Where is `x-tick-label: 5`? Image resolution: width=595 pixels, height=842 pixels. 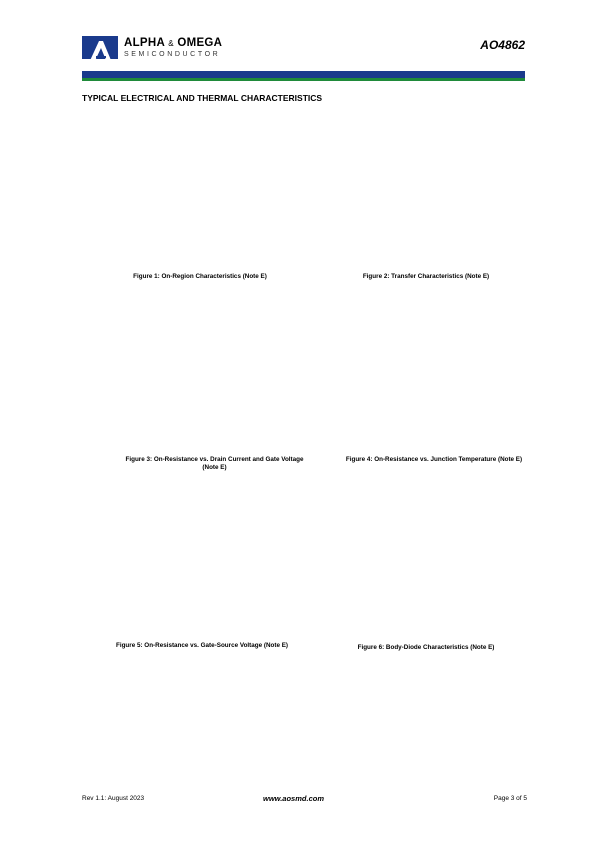 x-tick-label: 5 is located at coordinates (284, 251).